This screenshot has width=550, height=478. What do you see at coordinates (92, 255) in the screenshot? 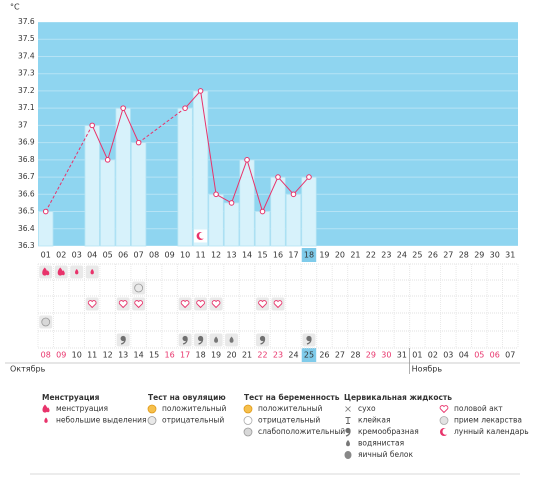
I see `cycle-day-label: 04` at bounding box center [92, 255].